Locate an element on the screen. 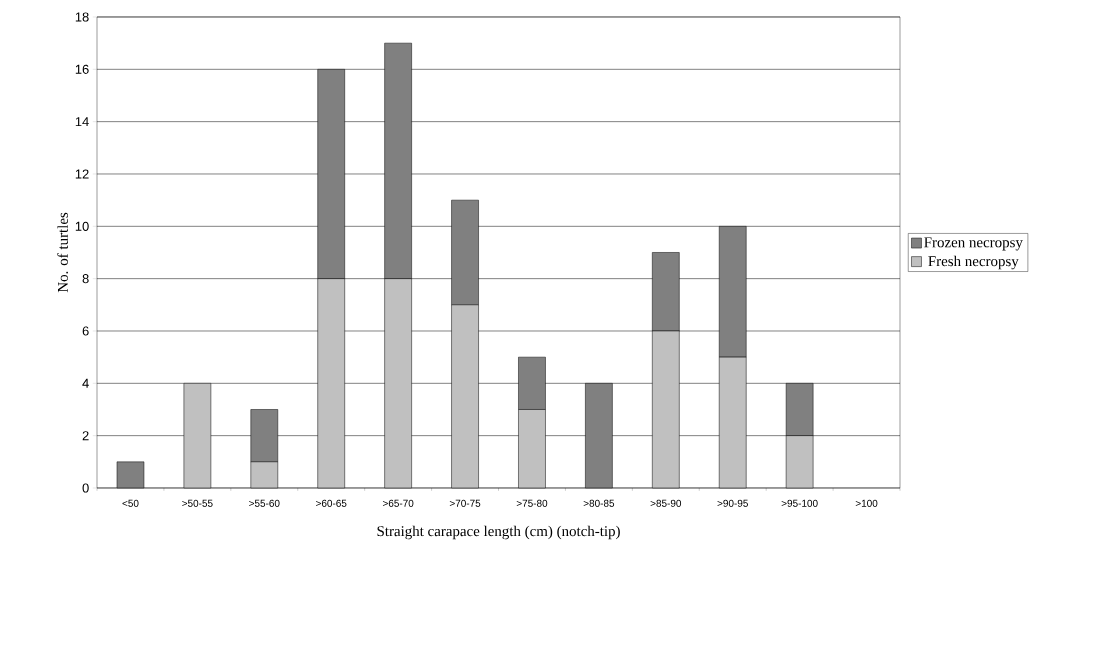  x-tick-label: >95-100 is located at coordinates (799, 503).